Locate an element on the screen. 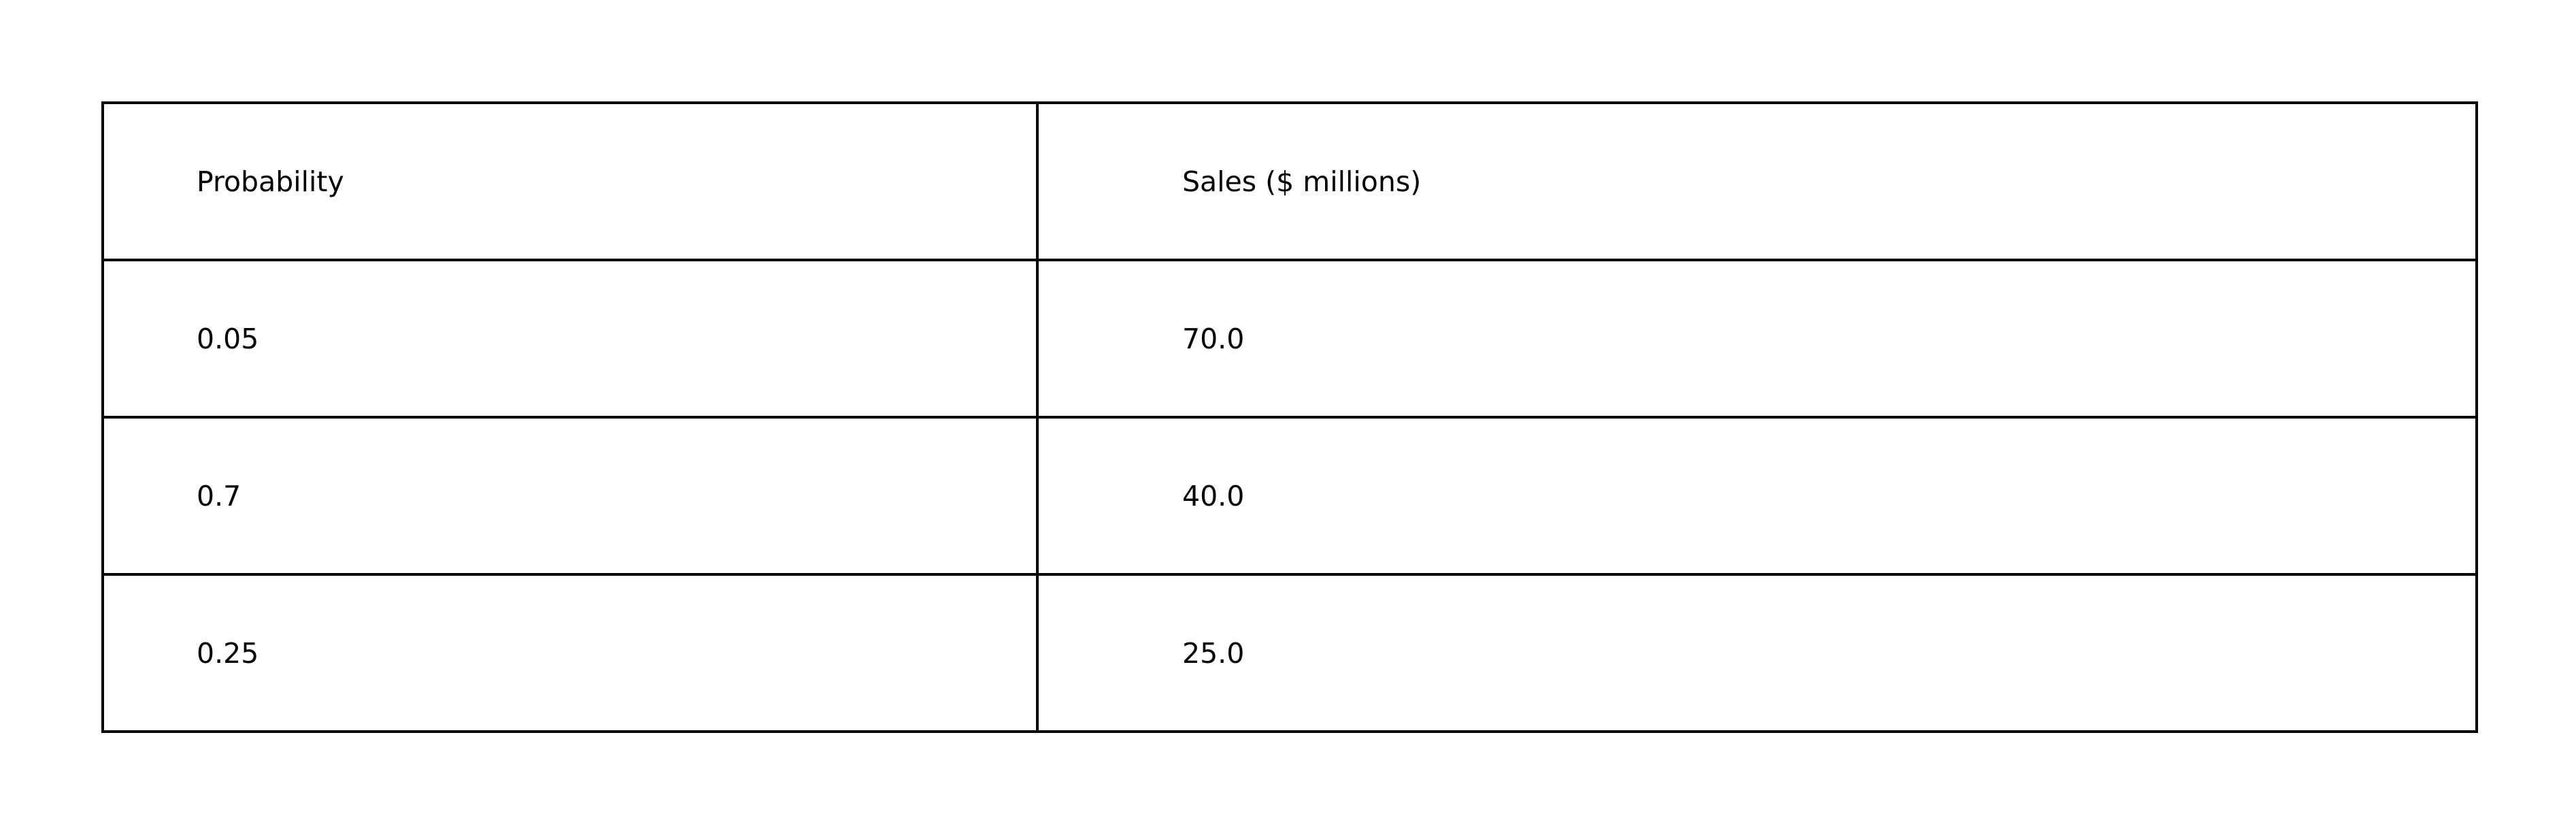  cell-probability: 0.05 is located at coordinates (570, 339).